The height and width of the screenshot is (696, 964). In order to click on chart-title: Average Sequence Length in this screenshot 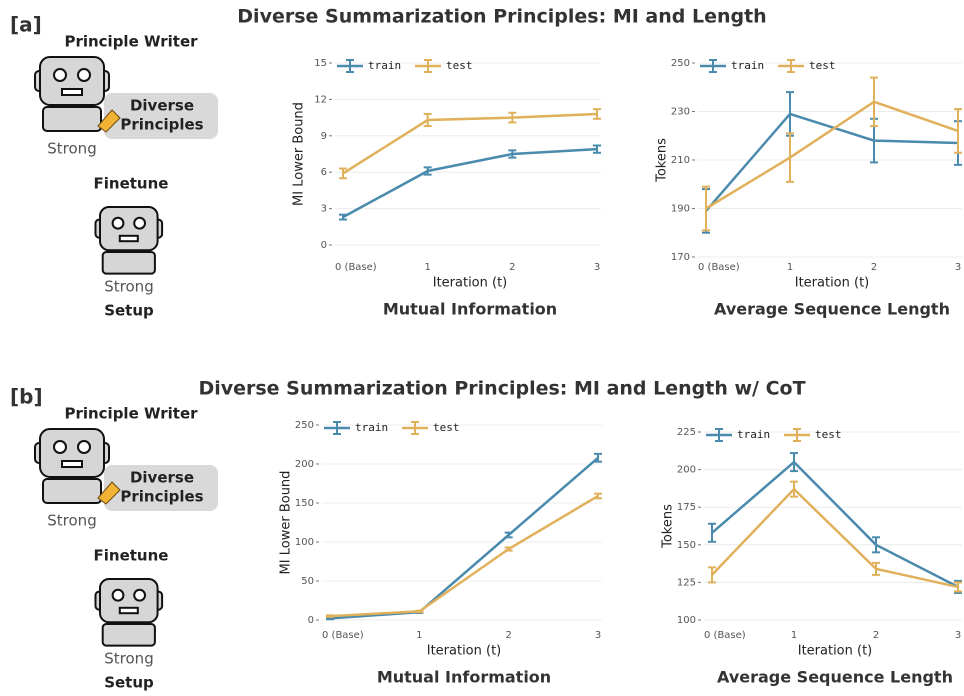, I will do `click(832, 309)`.